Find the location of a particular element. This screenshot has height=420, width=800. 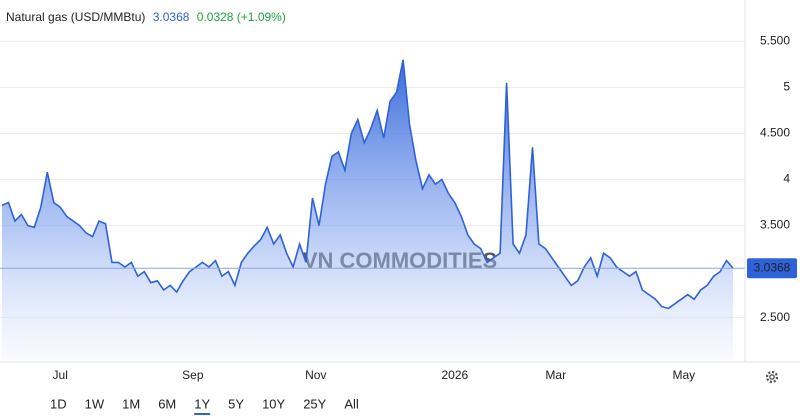

y-tick-label: 5.500 is located at coordinates (775, 41).